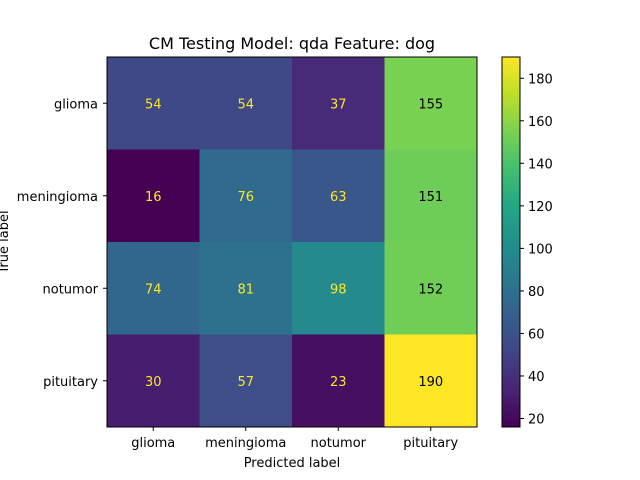  Describe the element at coordinates (76, 104) in the screenshot. I see `y-tick-label: glioma` at that location.